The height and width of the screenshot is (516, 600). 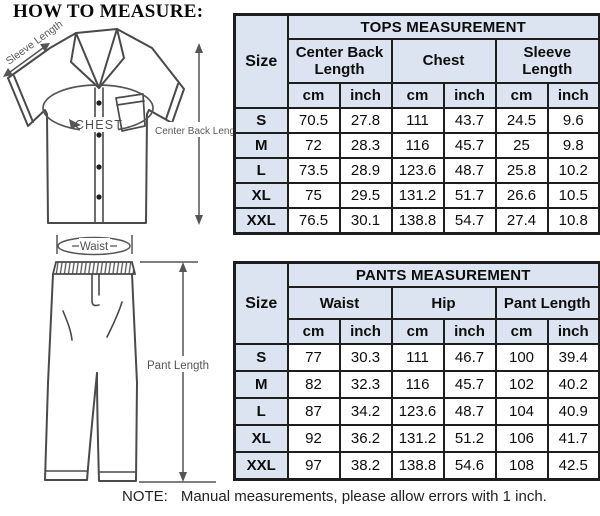 I want to click on table-row: XXL 97 38.2 138.8 54.6 108 42.5, so click(x=416, y=466).